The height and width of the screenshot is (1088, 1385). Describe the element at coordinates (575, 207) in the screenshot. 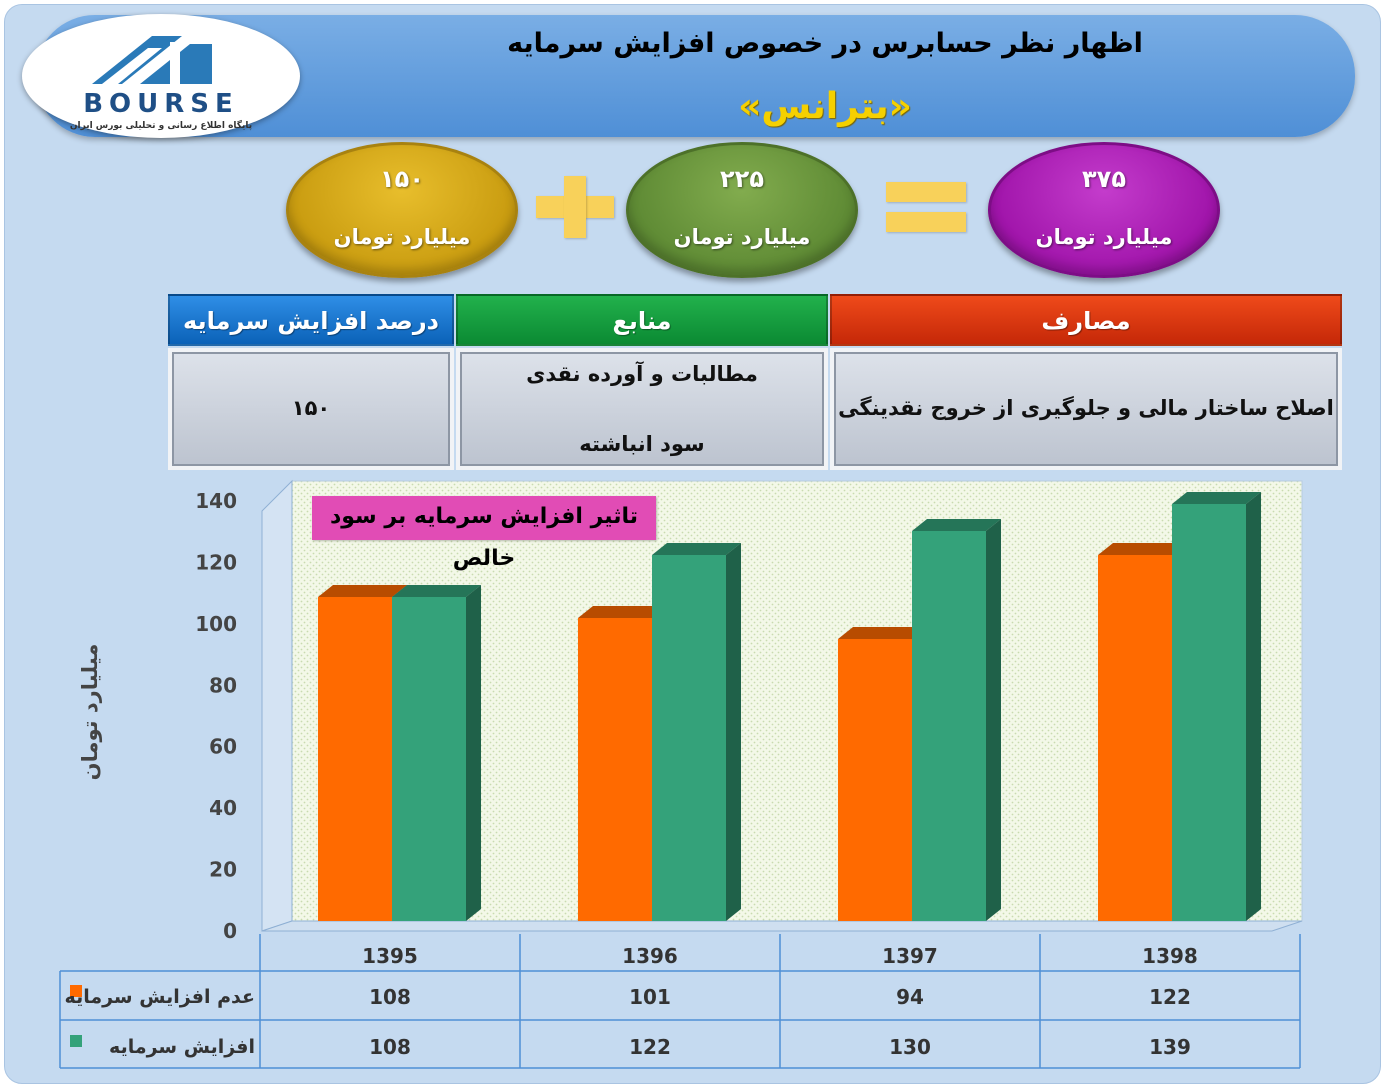

I see `plus-icon-vertical` at that location.